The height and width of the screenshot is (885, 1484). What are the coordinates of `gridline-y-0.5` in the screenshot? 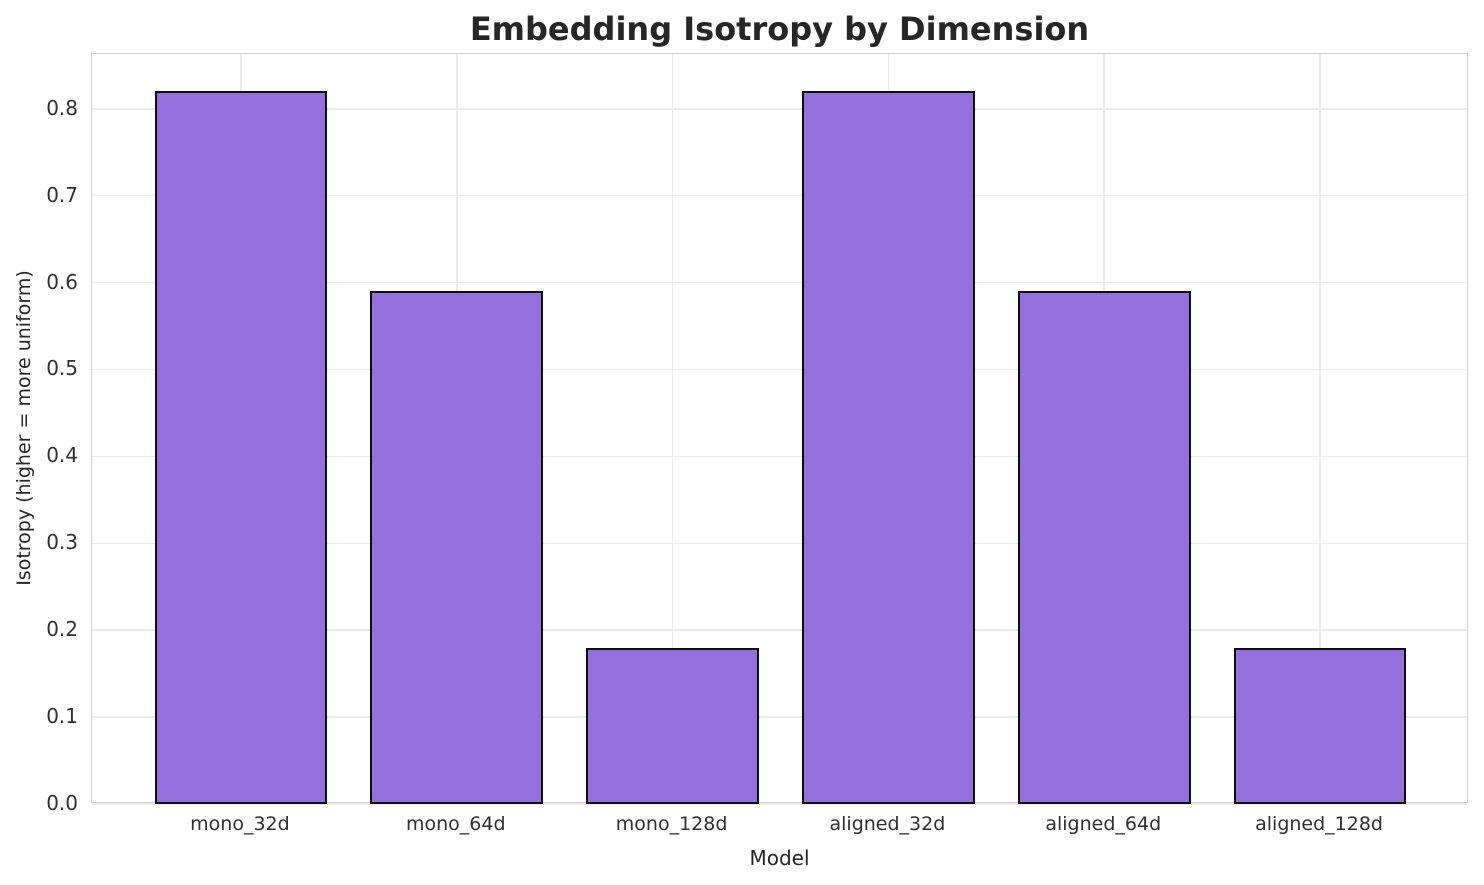 It's located at (779, 369).